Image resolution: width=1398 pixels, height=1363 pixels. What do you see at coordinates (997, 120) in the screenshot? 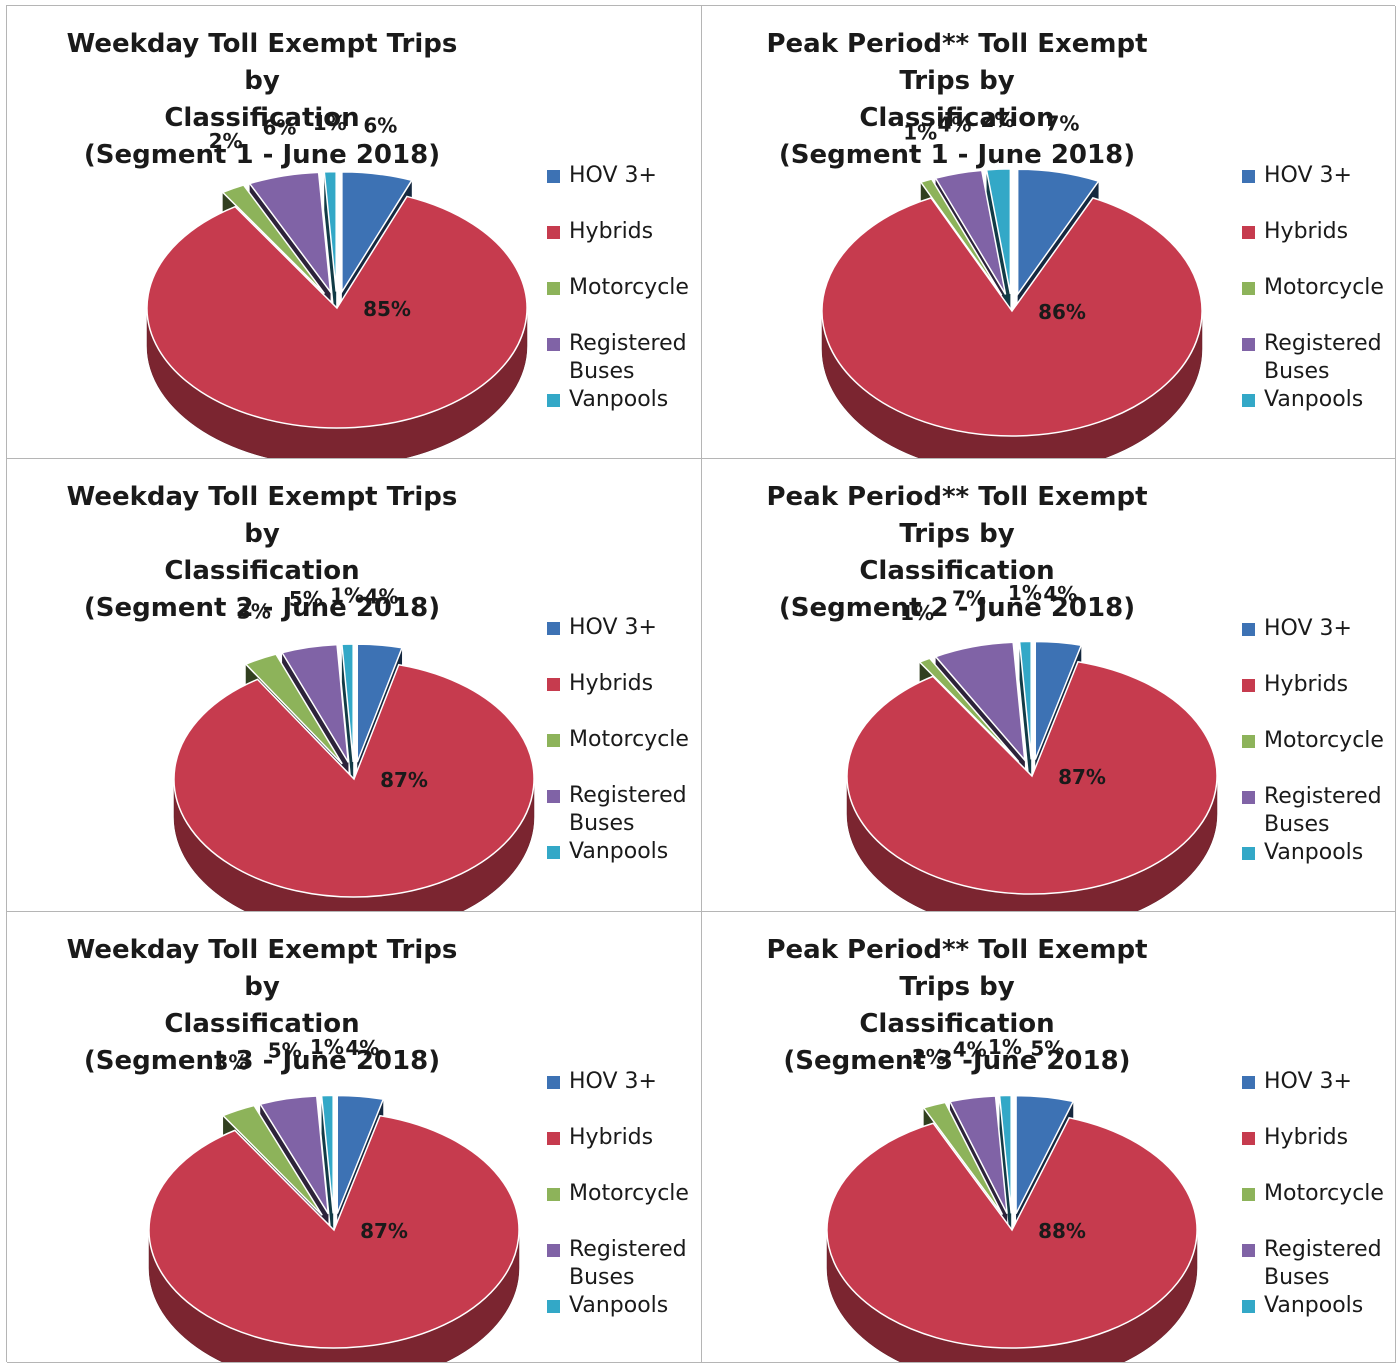
I see `slice-label-vanpools: 2%` at bounding box center [997, 120].